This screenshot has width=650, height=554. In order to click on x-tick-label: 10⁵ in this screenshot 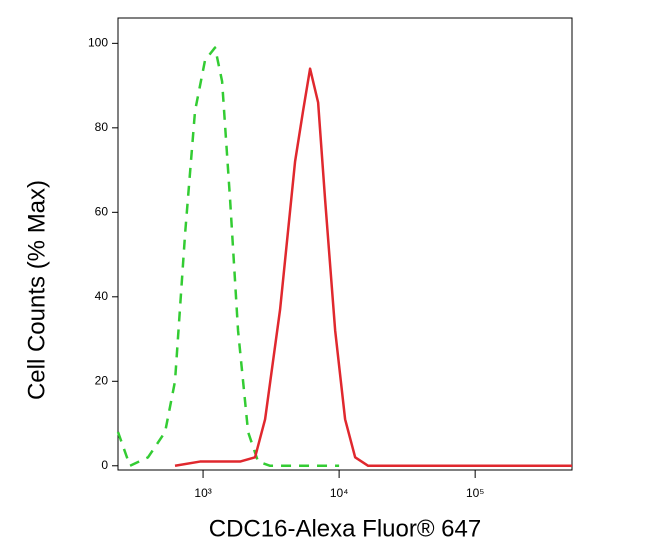, I will do `click(475, 493)`.